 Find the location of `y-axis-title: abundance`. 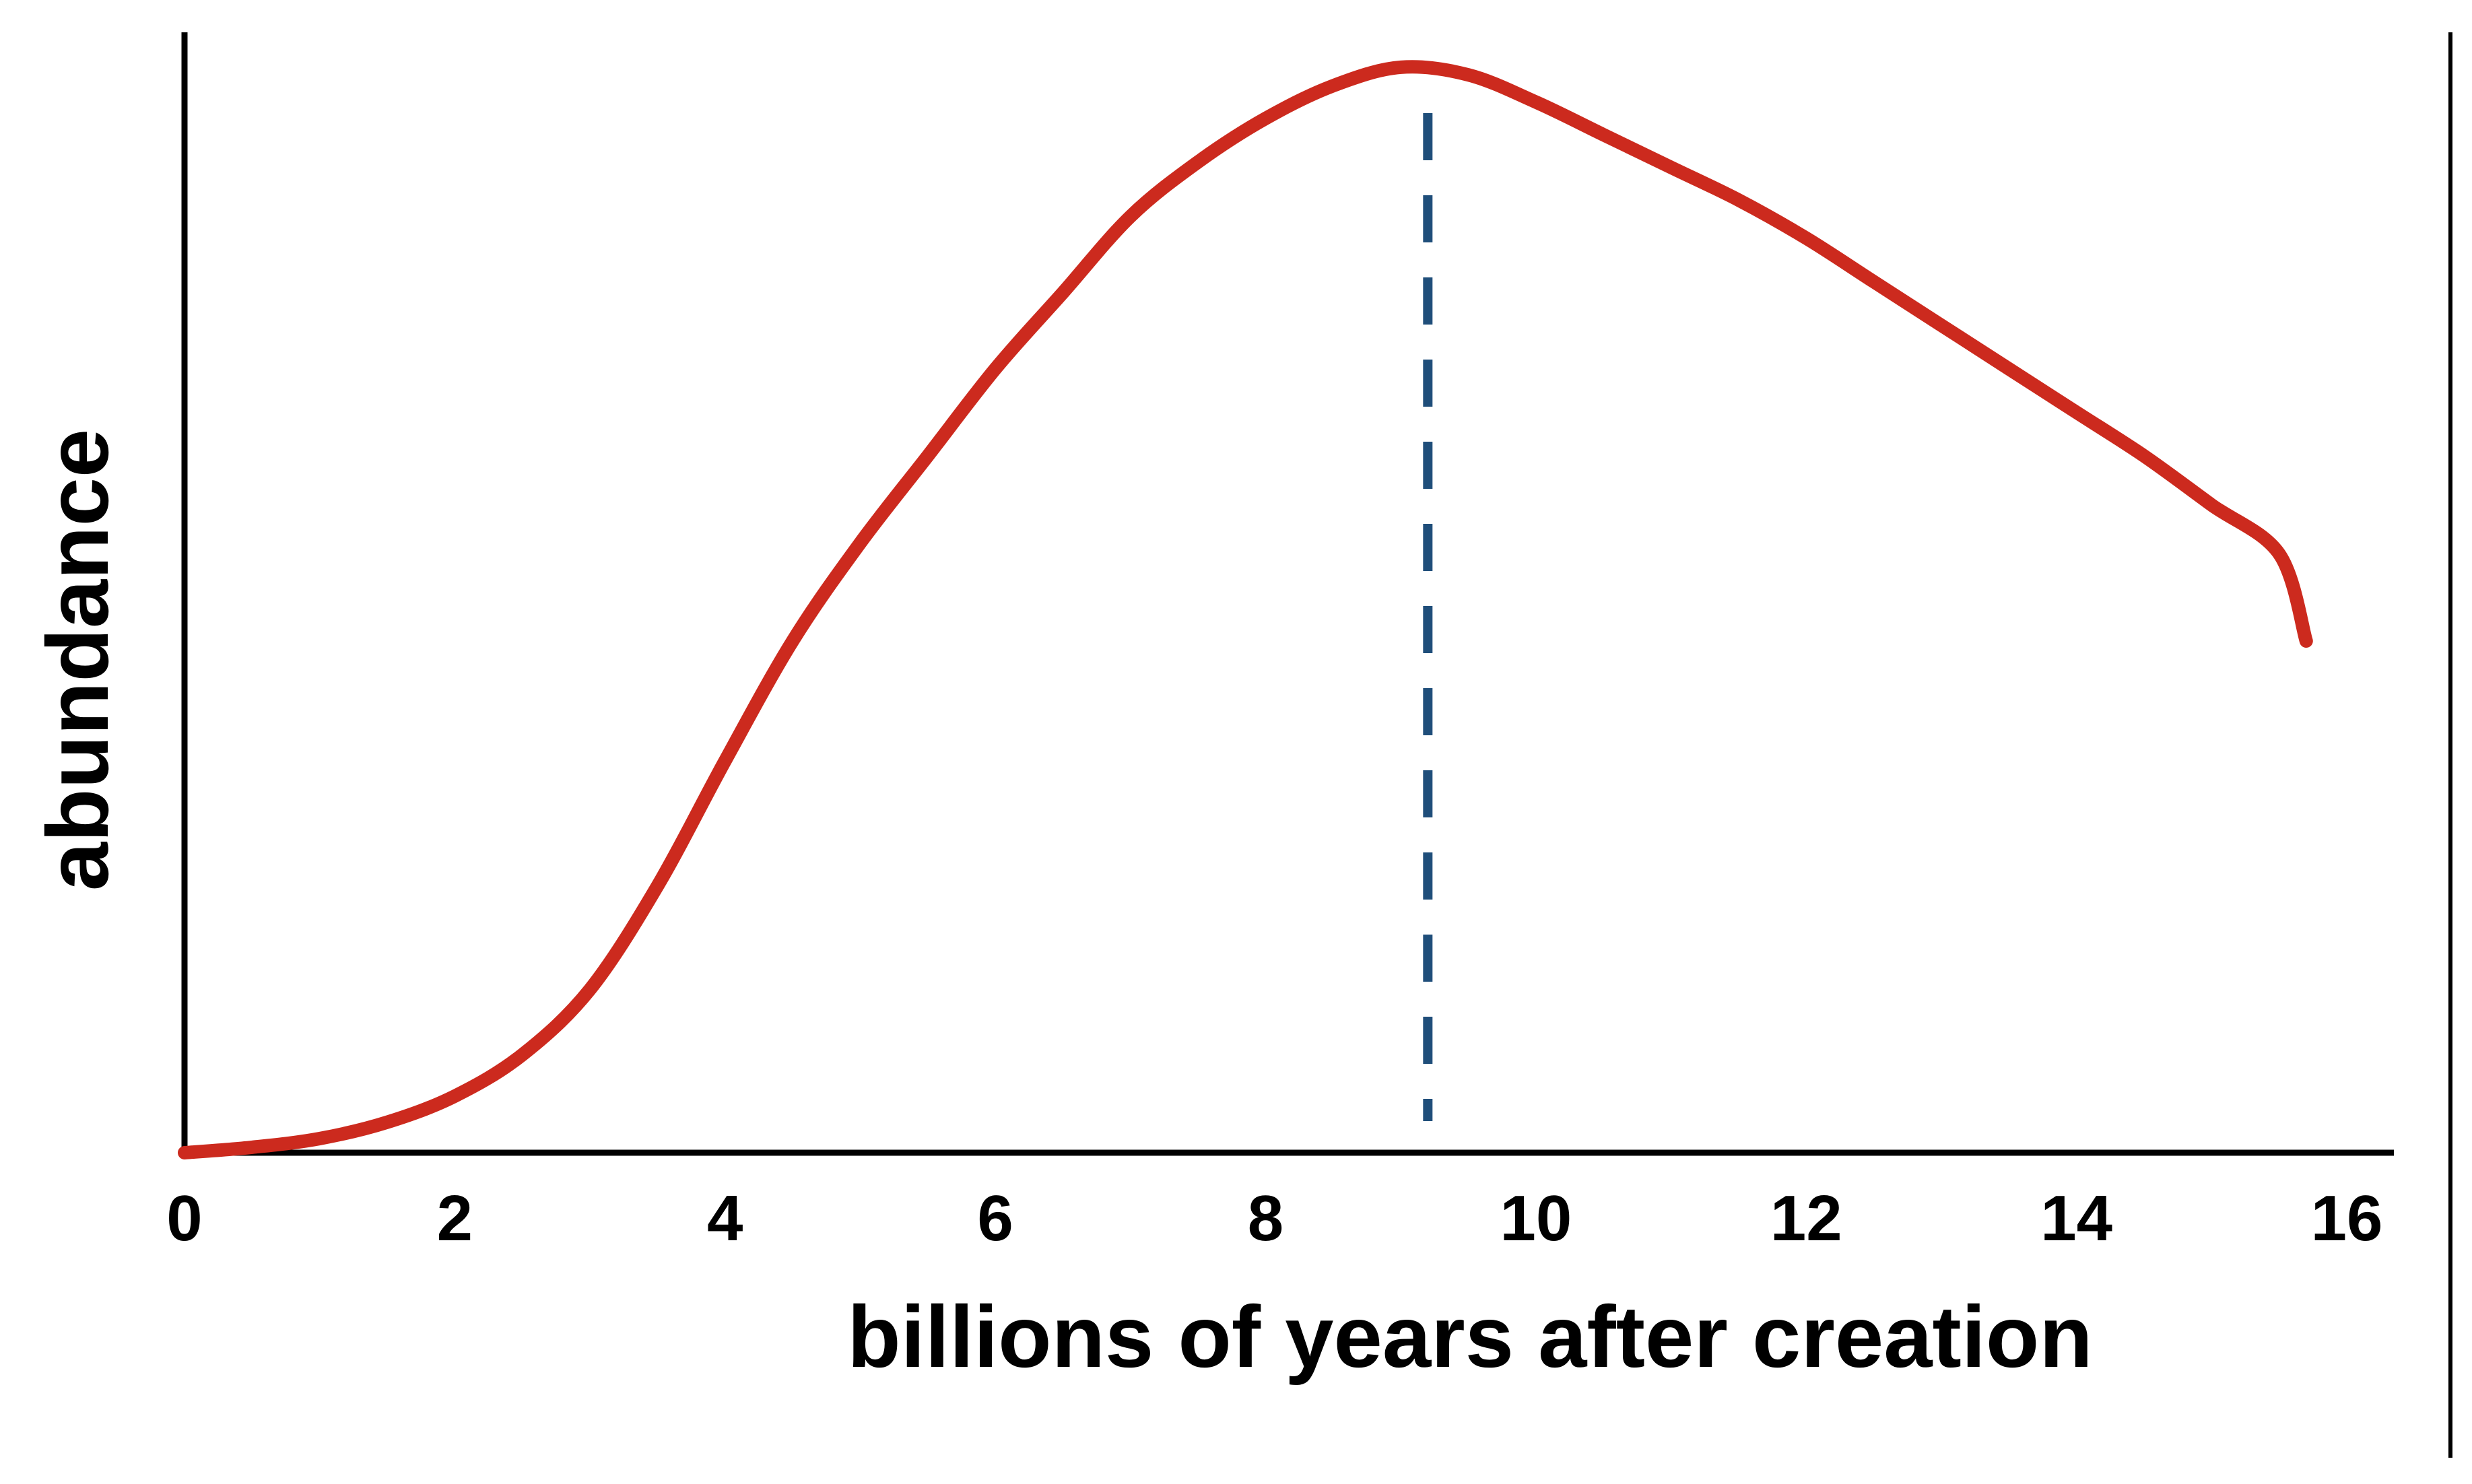

y-axis-title: abundance is located at coordinates (77, 660).